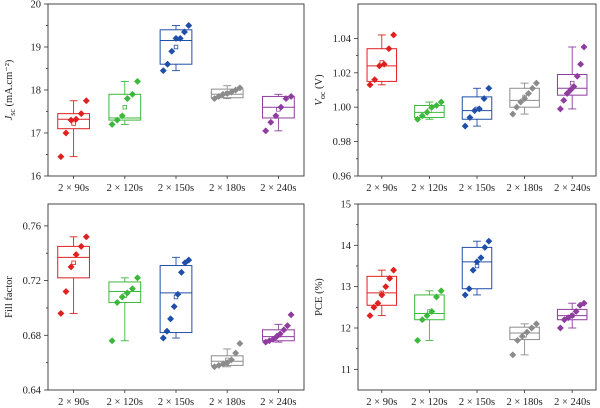 The height and width of the screenshot is (408, 600). Describe the element at coordinates (36, 48) in the screenshot. I see `y-tick-label: 19` at that location.